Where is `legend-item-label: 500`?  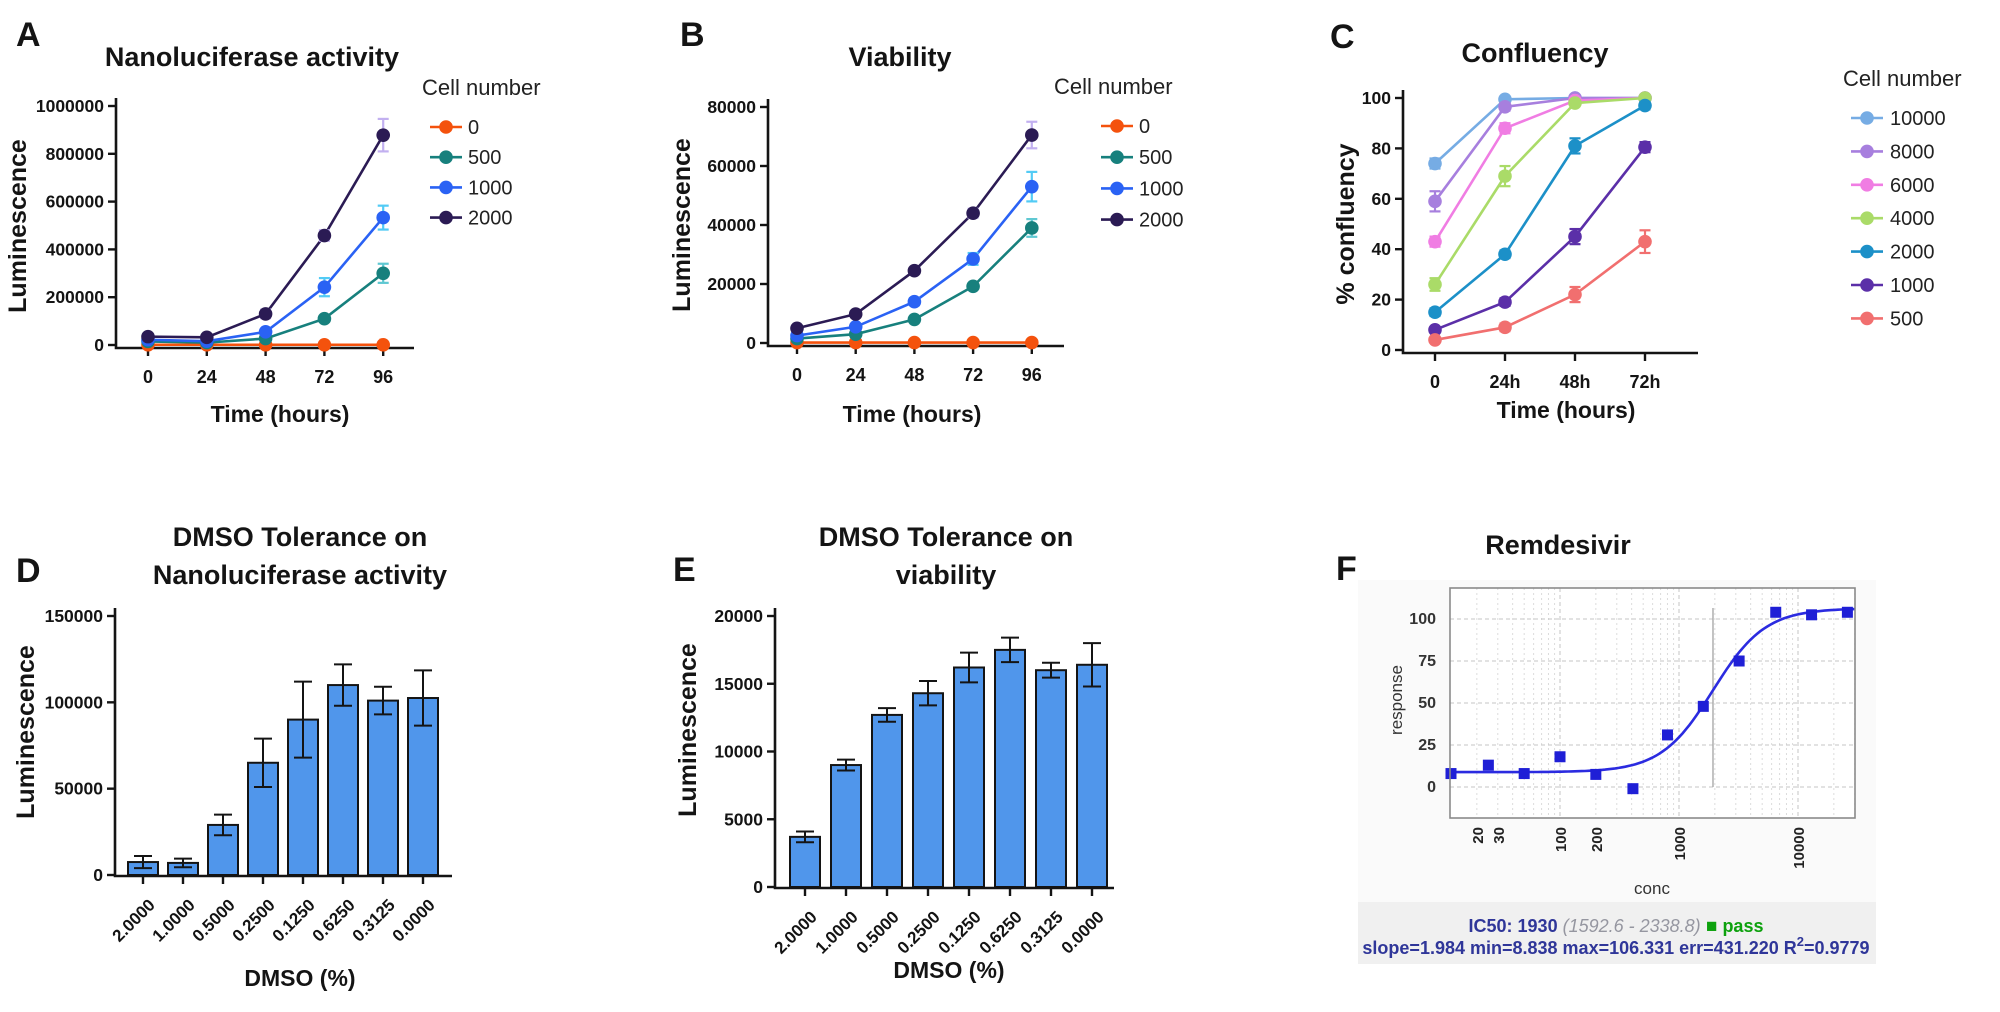
legend-item-label: 500 is located at coordinates (1906, 319).